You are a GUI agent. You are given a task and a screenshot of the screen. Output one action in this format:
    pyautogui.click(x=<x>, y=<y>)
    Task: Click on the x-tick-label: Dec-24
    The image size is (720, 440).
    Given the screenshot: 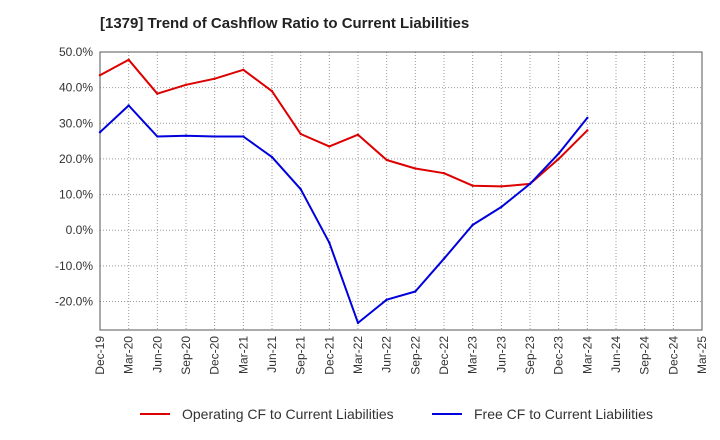 What is the action you would take?
    pyautogui.click(x=673, y=355)
    